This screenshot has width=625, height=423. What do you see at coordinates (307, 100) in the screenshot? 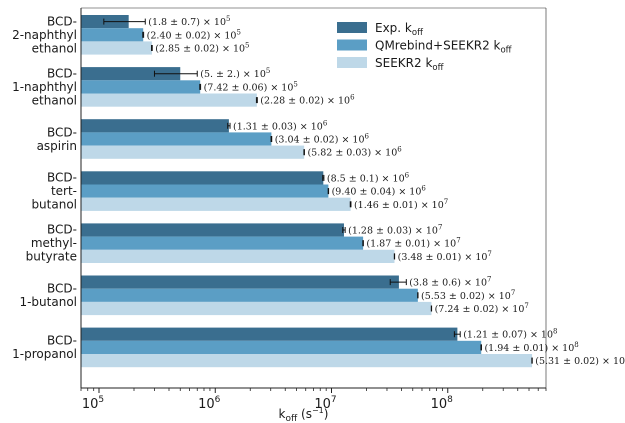
I see `value-label-3-2: (2.28 ± 0.02) × 106` at bounding box center [307, 100].